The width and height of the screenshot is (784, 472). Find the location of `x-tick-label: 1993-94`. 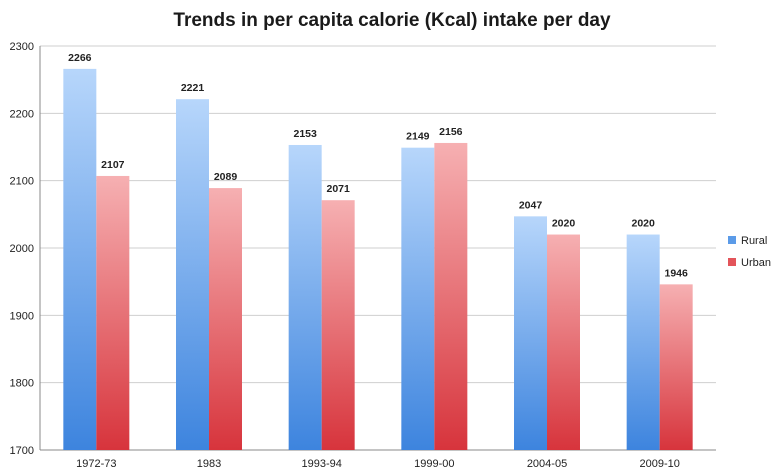

x-tick-label: 1993-94 is located at coordinates (321, 464).